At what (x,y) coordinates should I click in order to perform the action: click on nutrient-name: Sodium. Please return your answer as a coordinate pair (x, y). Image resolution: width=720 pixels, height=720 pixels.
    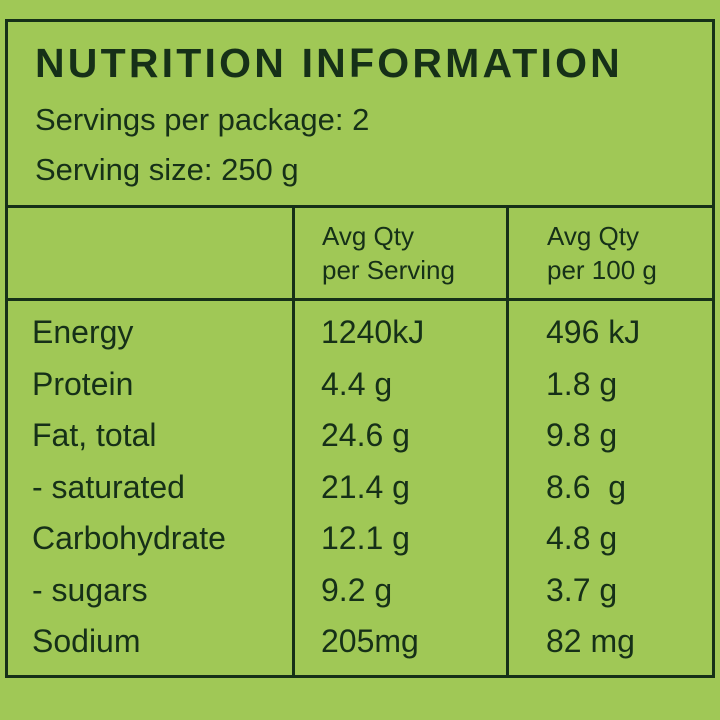
    Looking at the image, I should click on (86, 641).